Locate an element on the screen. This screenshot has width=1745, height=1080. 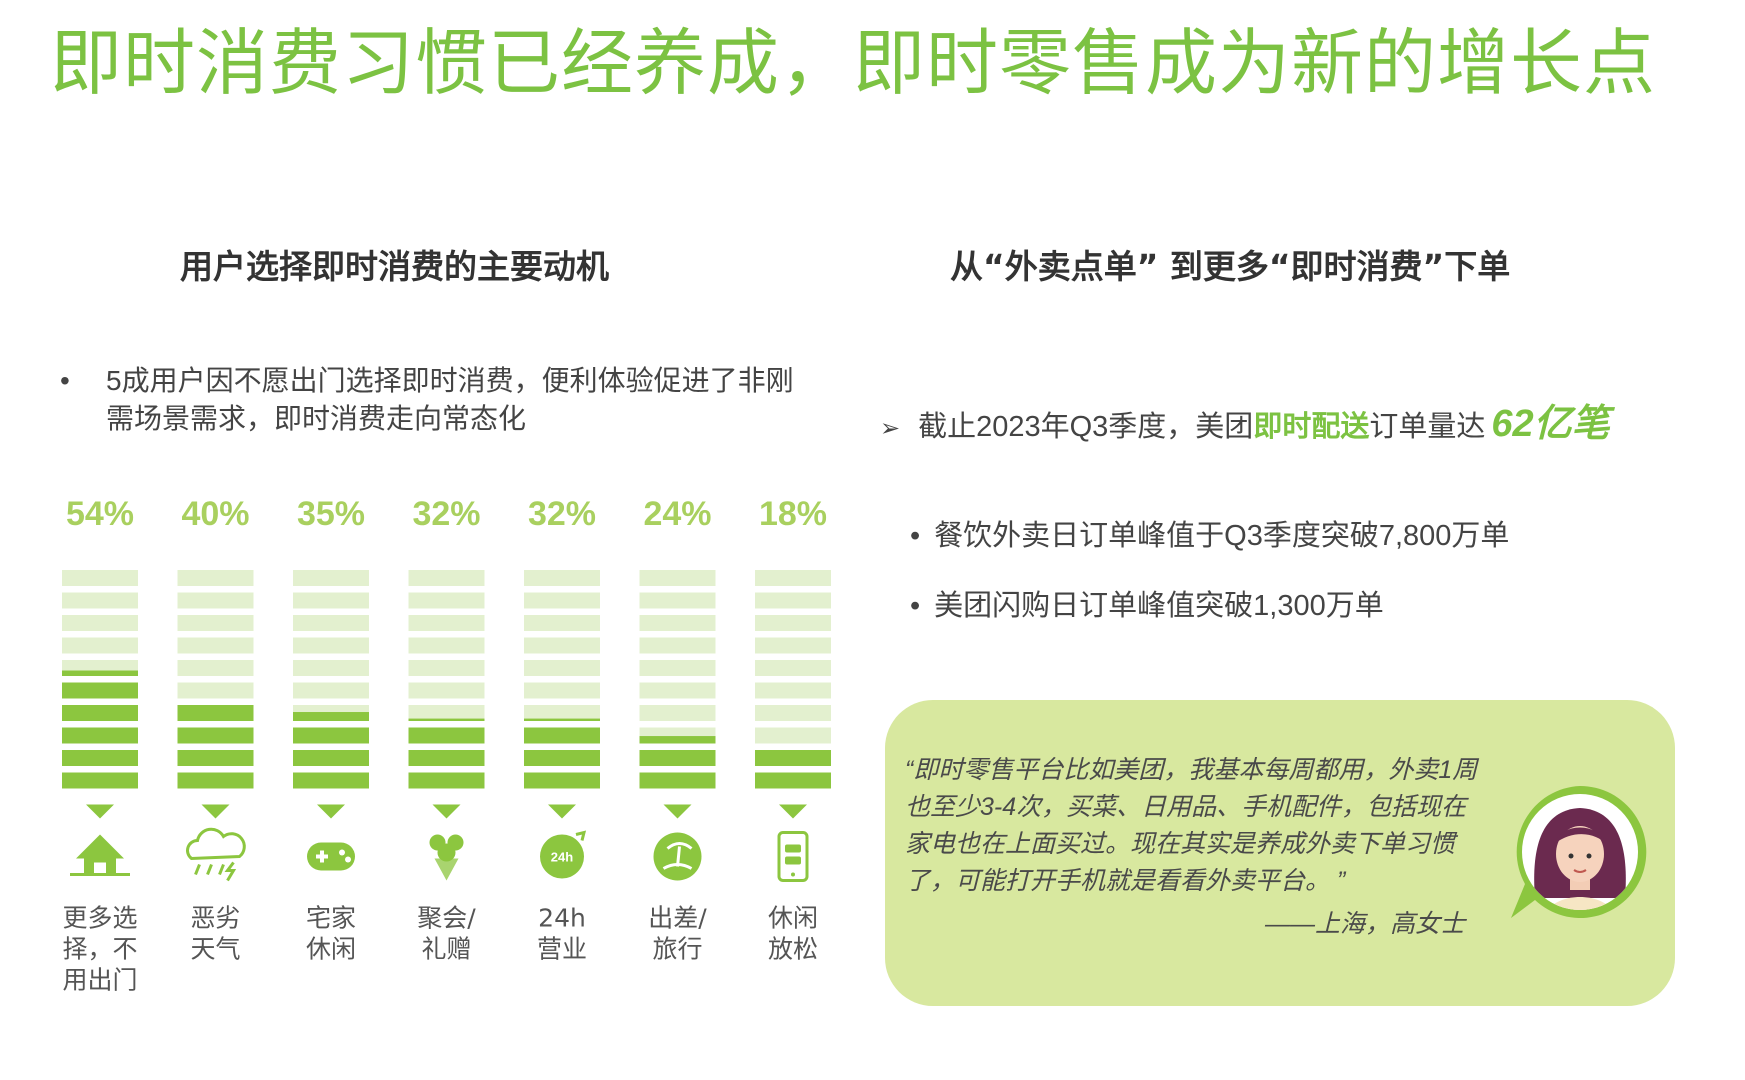
category-label: 更多选 is located at coordinates (99, 918).